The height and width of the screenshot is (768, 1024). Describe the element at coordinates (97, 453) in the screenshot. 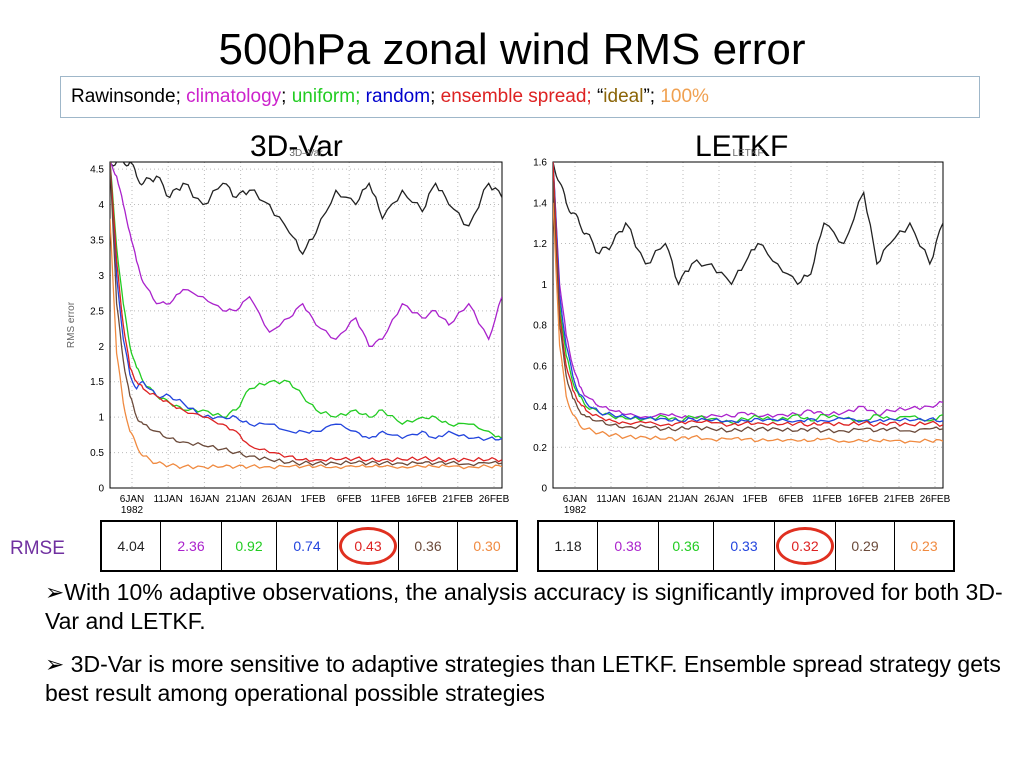

I see `y-tick-label: 0.5` at that location.